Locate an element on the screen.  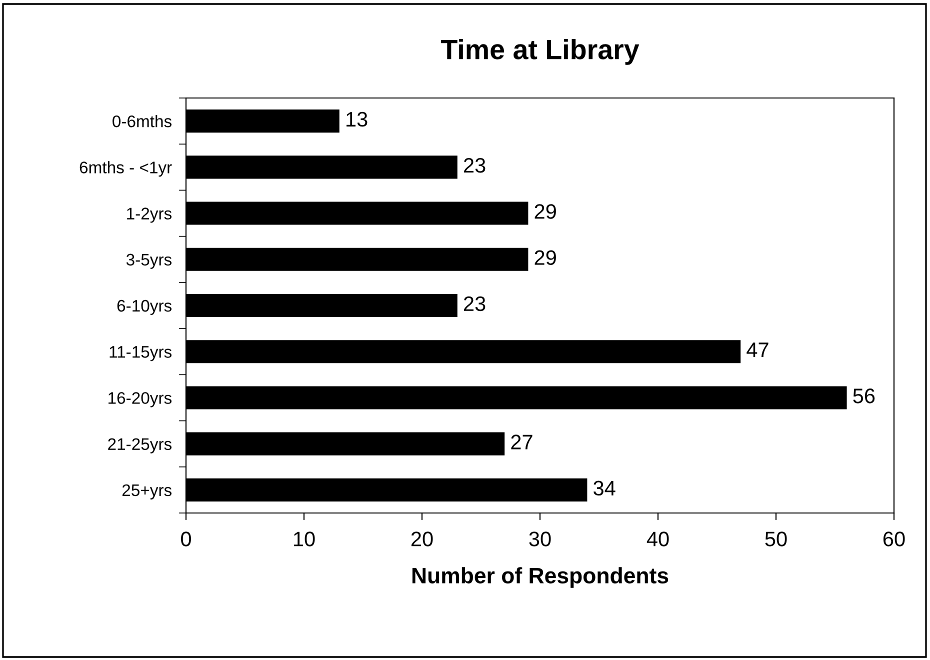
x-tick-label: 60 is located at coordinates (894, 539).